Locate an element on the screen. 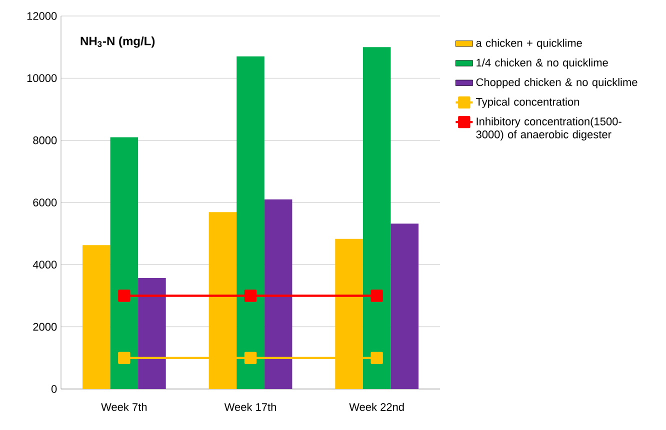  y-tick-label: 12000 is located at coordinates (42, 16).